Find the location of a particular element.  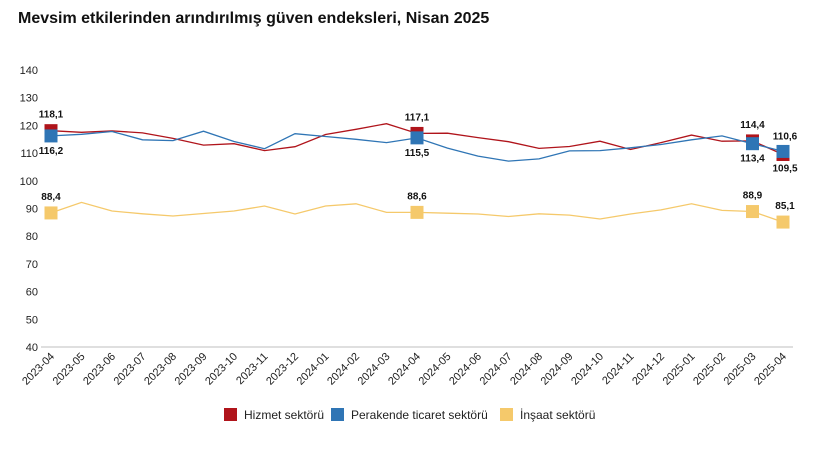

x-tick-label: 2023-05 is located at coordinates (69, 369).